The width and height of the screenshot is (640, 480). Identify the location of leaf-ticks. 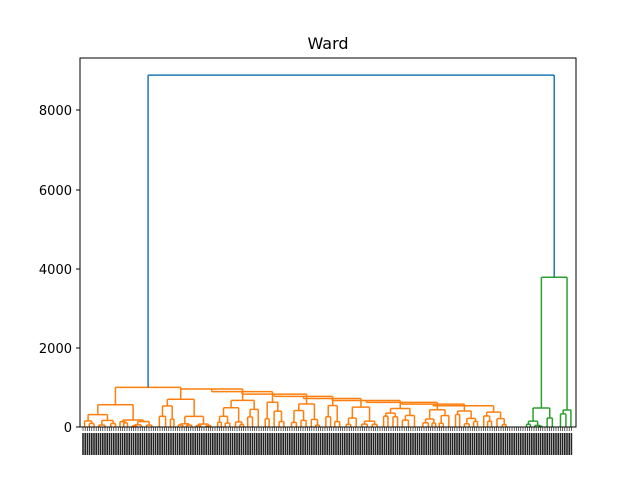
(327, 441).